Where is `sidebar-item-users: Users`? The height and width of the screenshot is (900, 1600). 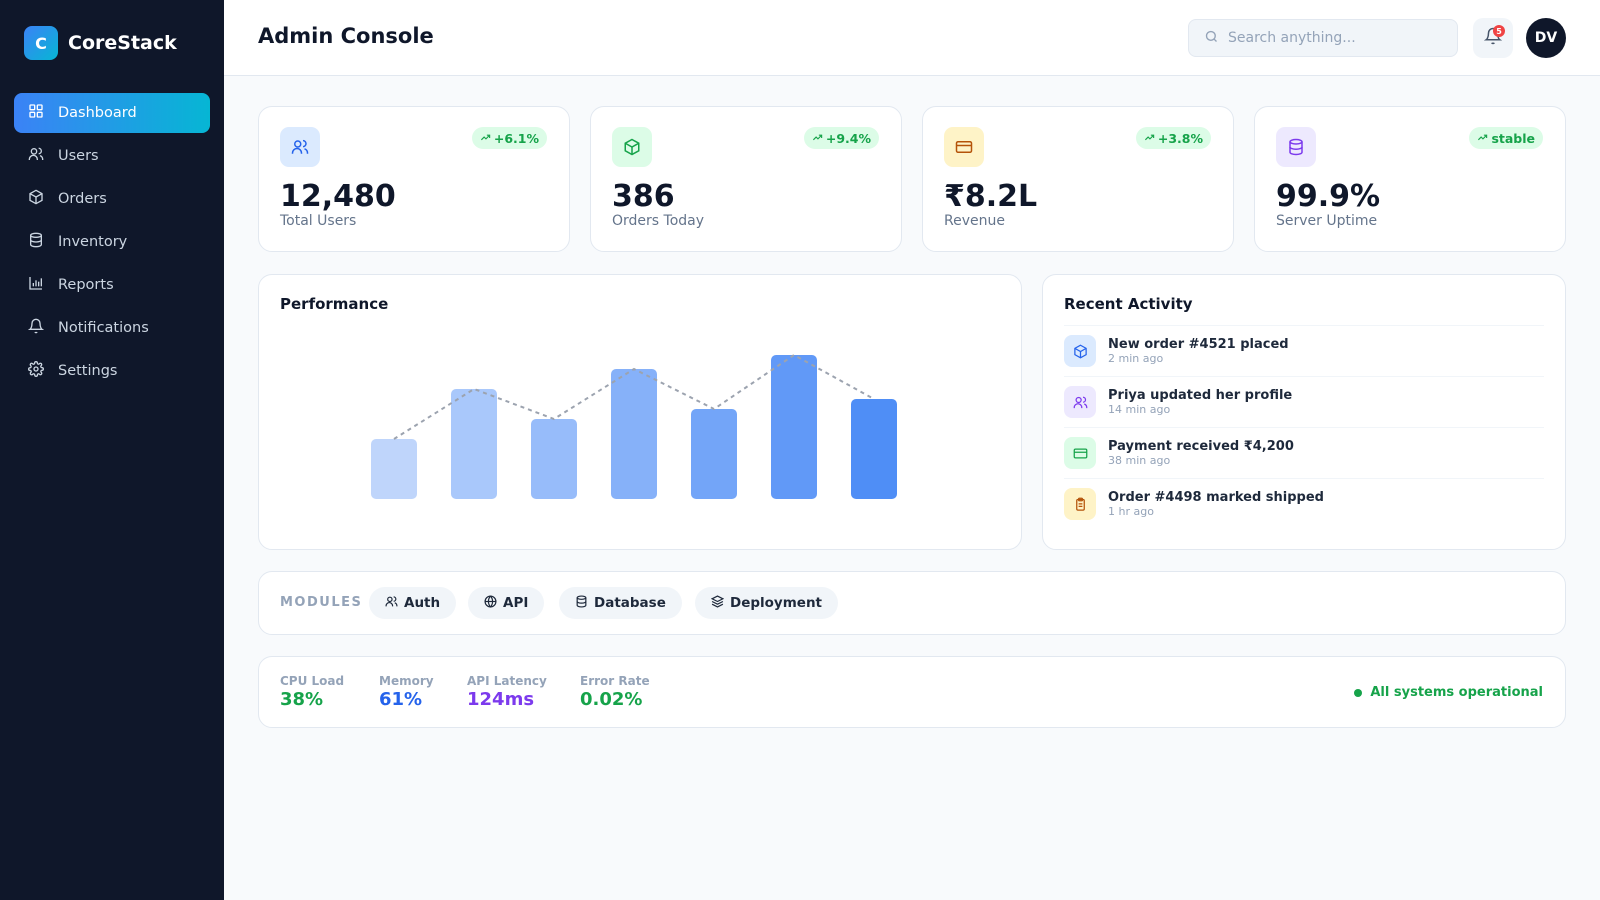 sidebar-item-users: Users is located at coordinates (112, 156).